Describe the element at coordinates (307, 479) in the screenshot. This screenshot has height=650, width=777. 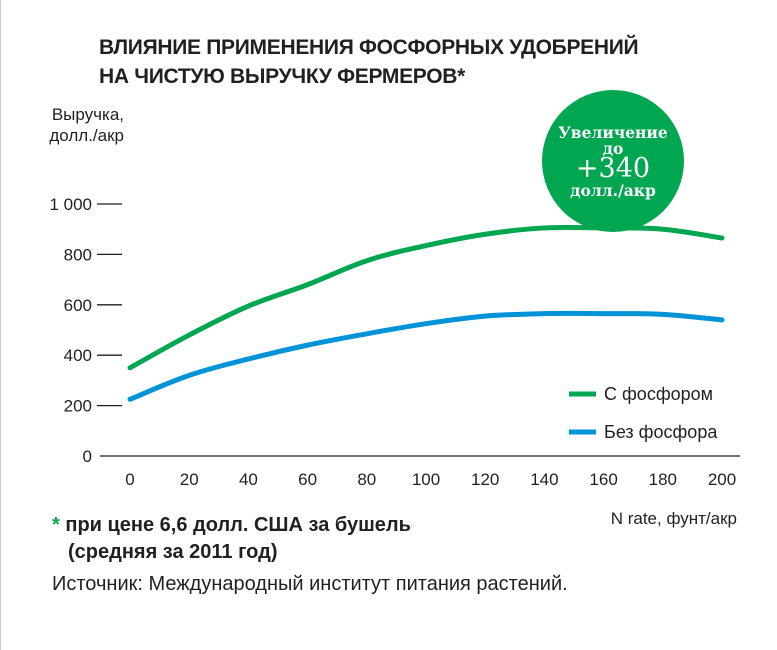
I see `x-tick-label: 60` at that location.